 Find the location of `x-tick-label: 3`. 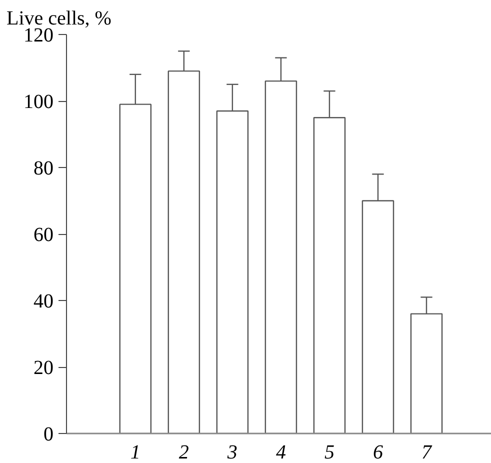

x-tick-label: 3 is located at coordinates (232, 452).